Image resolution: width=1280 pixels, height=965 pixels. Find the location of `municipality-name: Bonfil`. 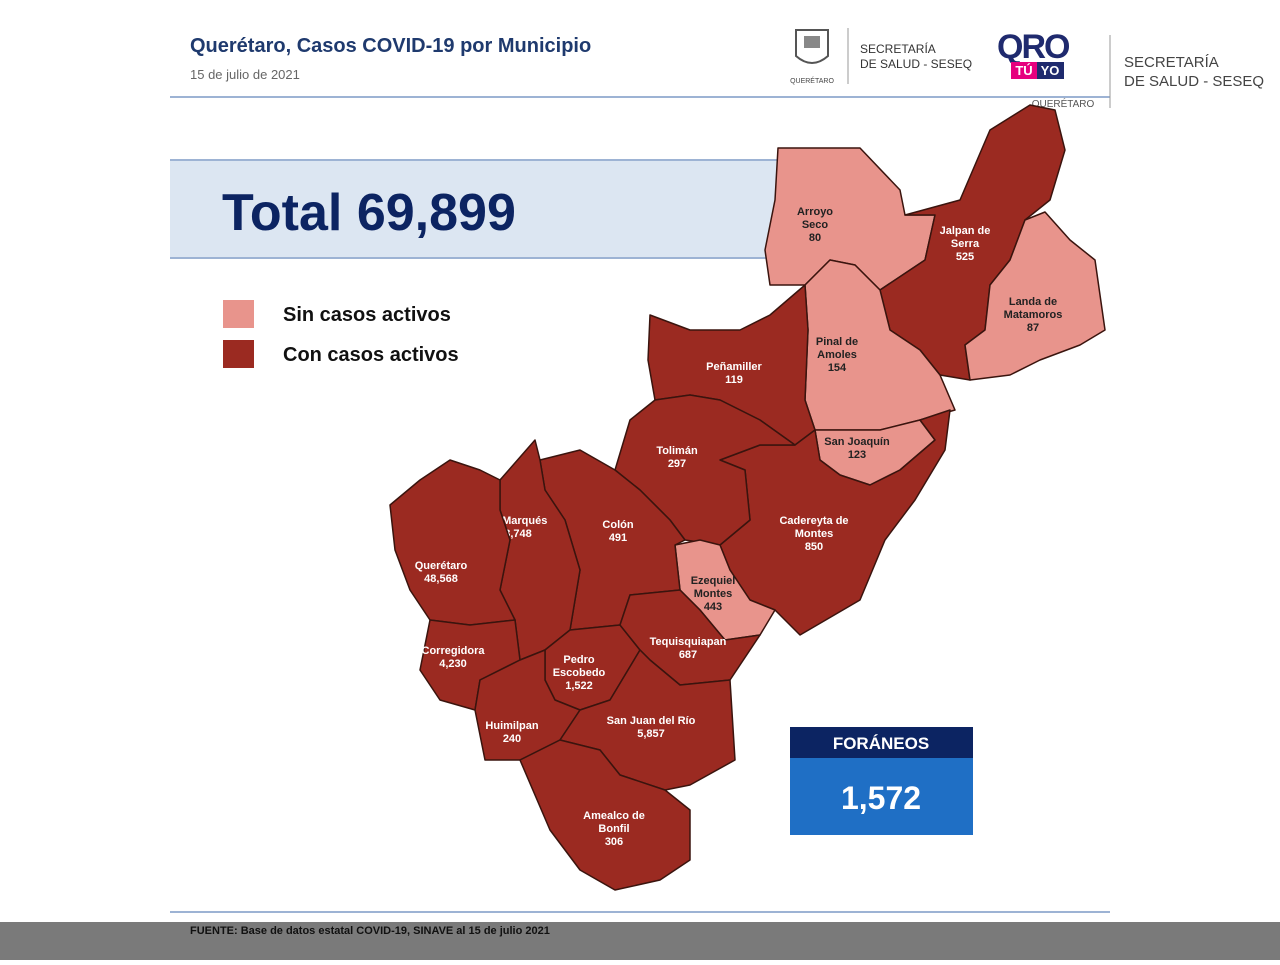

municipality-name: Bonfil is located at coordinates (613, 829).